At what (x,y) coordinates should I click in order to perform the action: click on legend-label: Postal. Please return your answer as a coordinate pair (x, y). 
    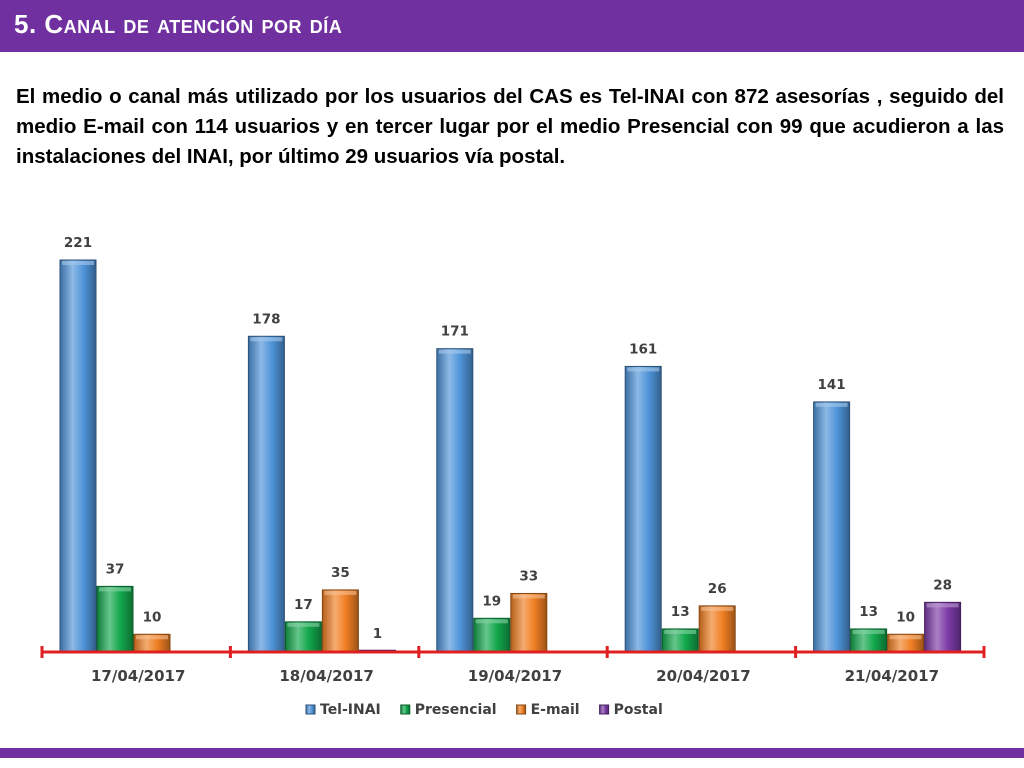
    Looking at the image, I should click on (638, 710).